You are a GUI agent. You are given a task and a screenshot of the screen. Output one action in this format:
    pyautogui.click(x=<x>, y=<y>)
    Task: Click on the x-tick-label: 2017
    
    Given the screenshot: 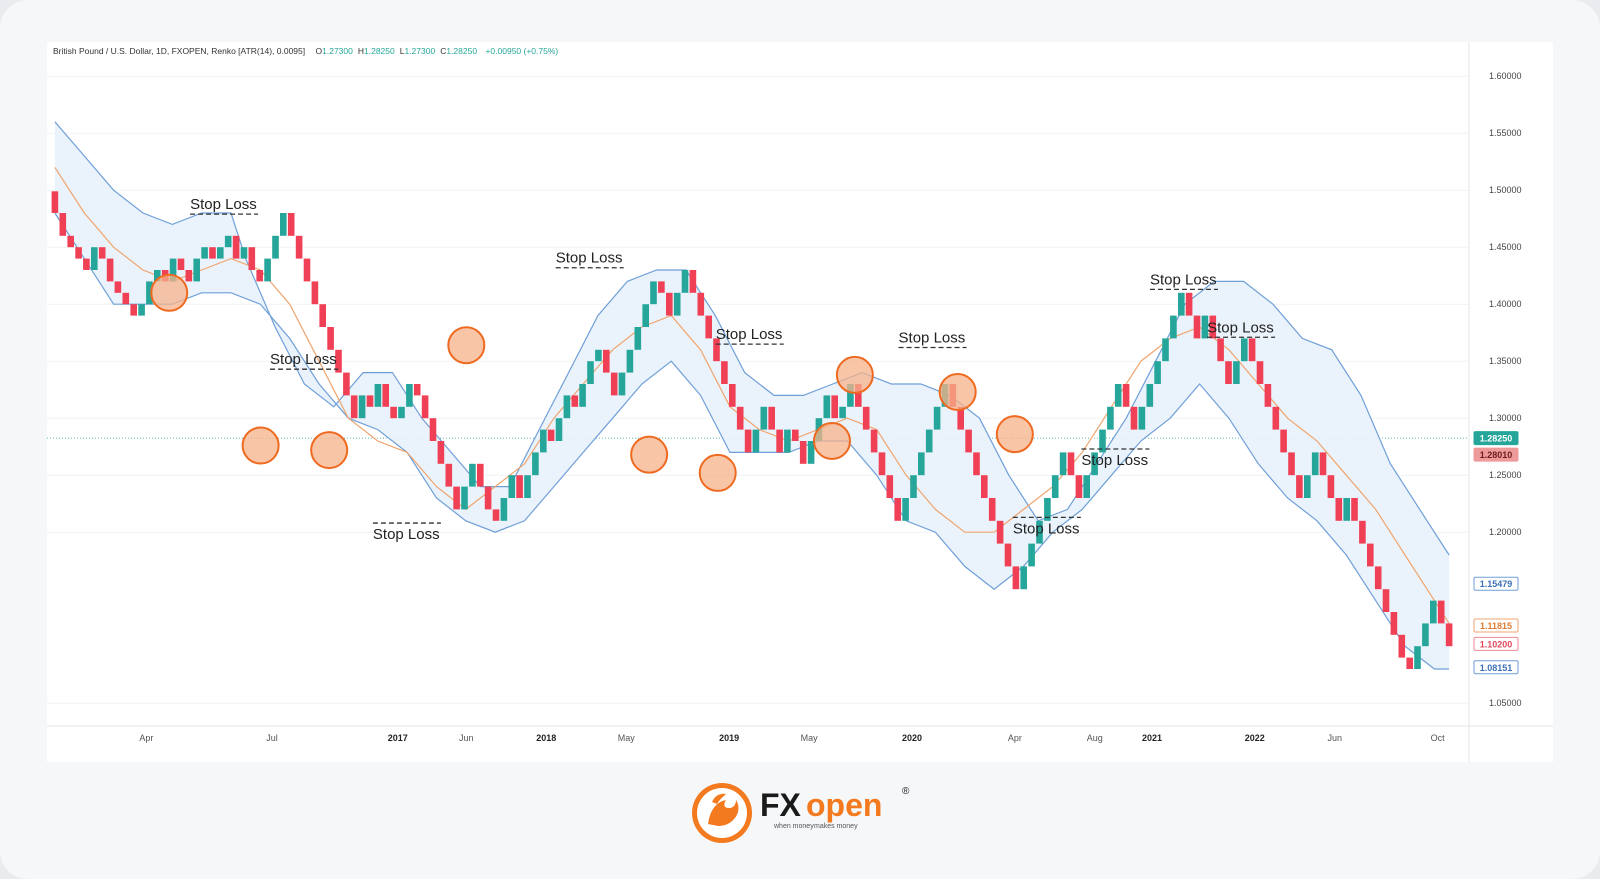 What is the action you would take?
    pyautogui.click(x=398, y=738)
    